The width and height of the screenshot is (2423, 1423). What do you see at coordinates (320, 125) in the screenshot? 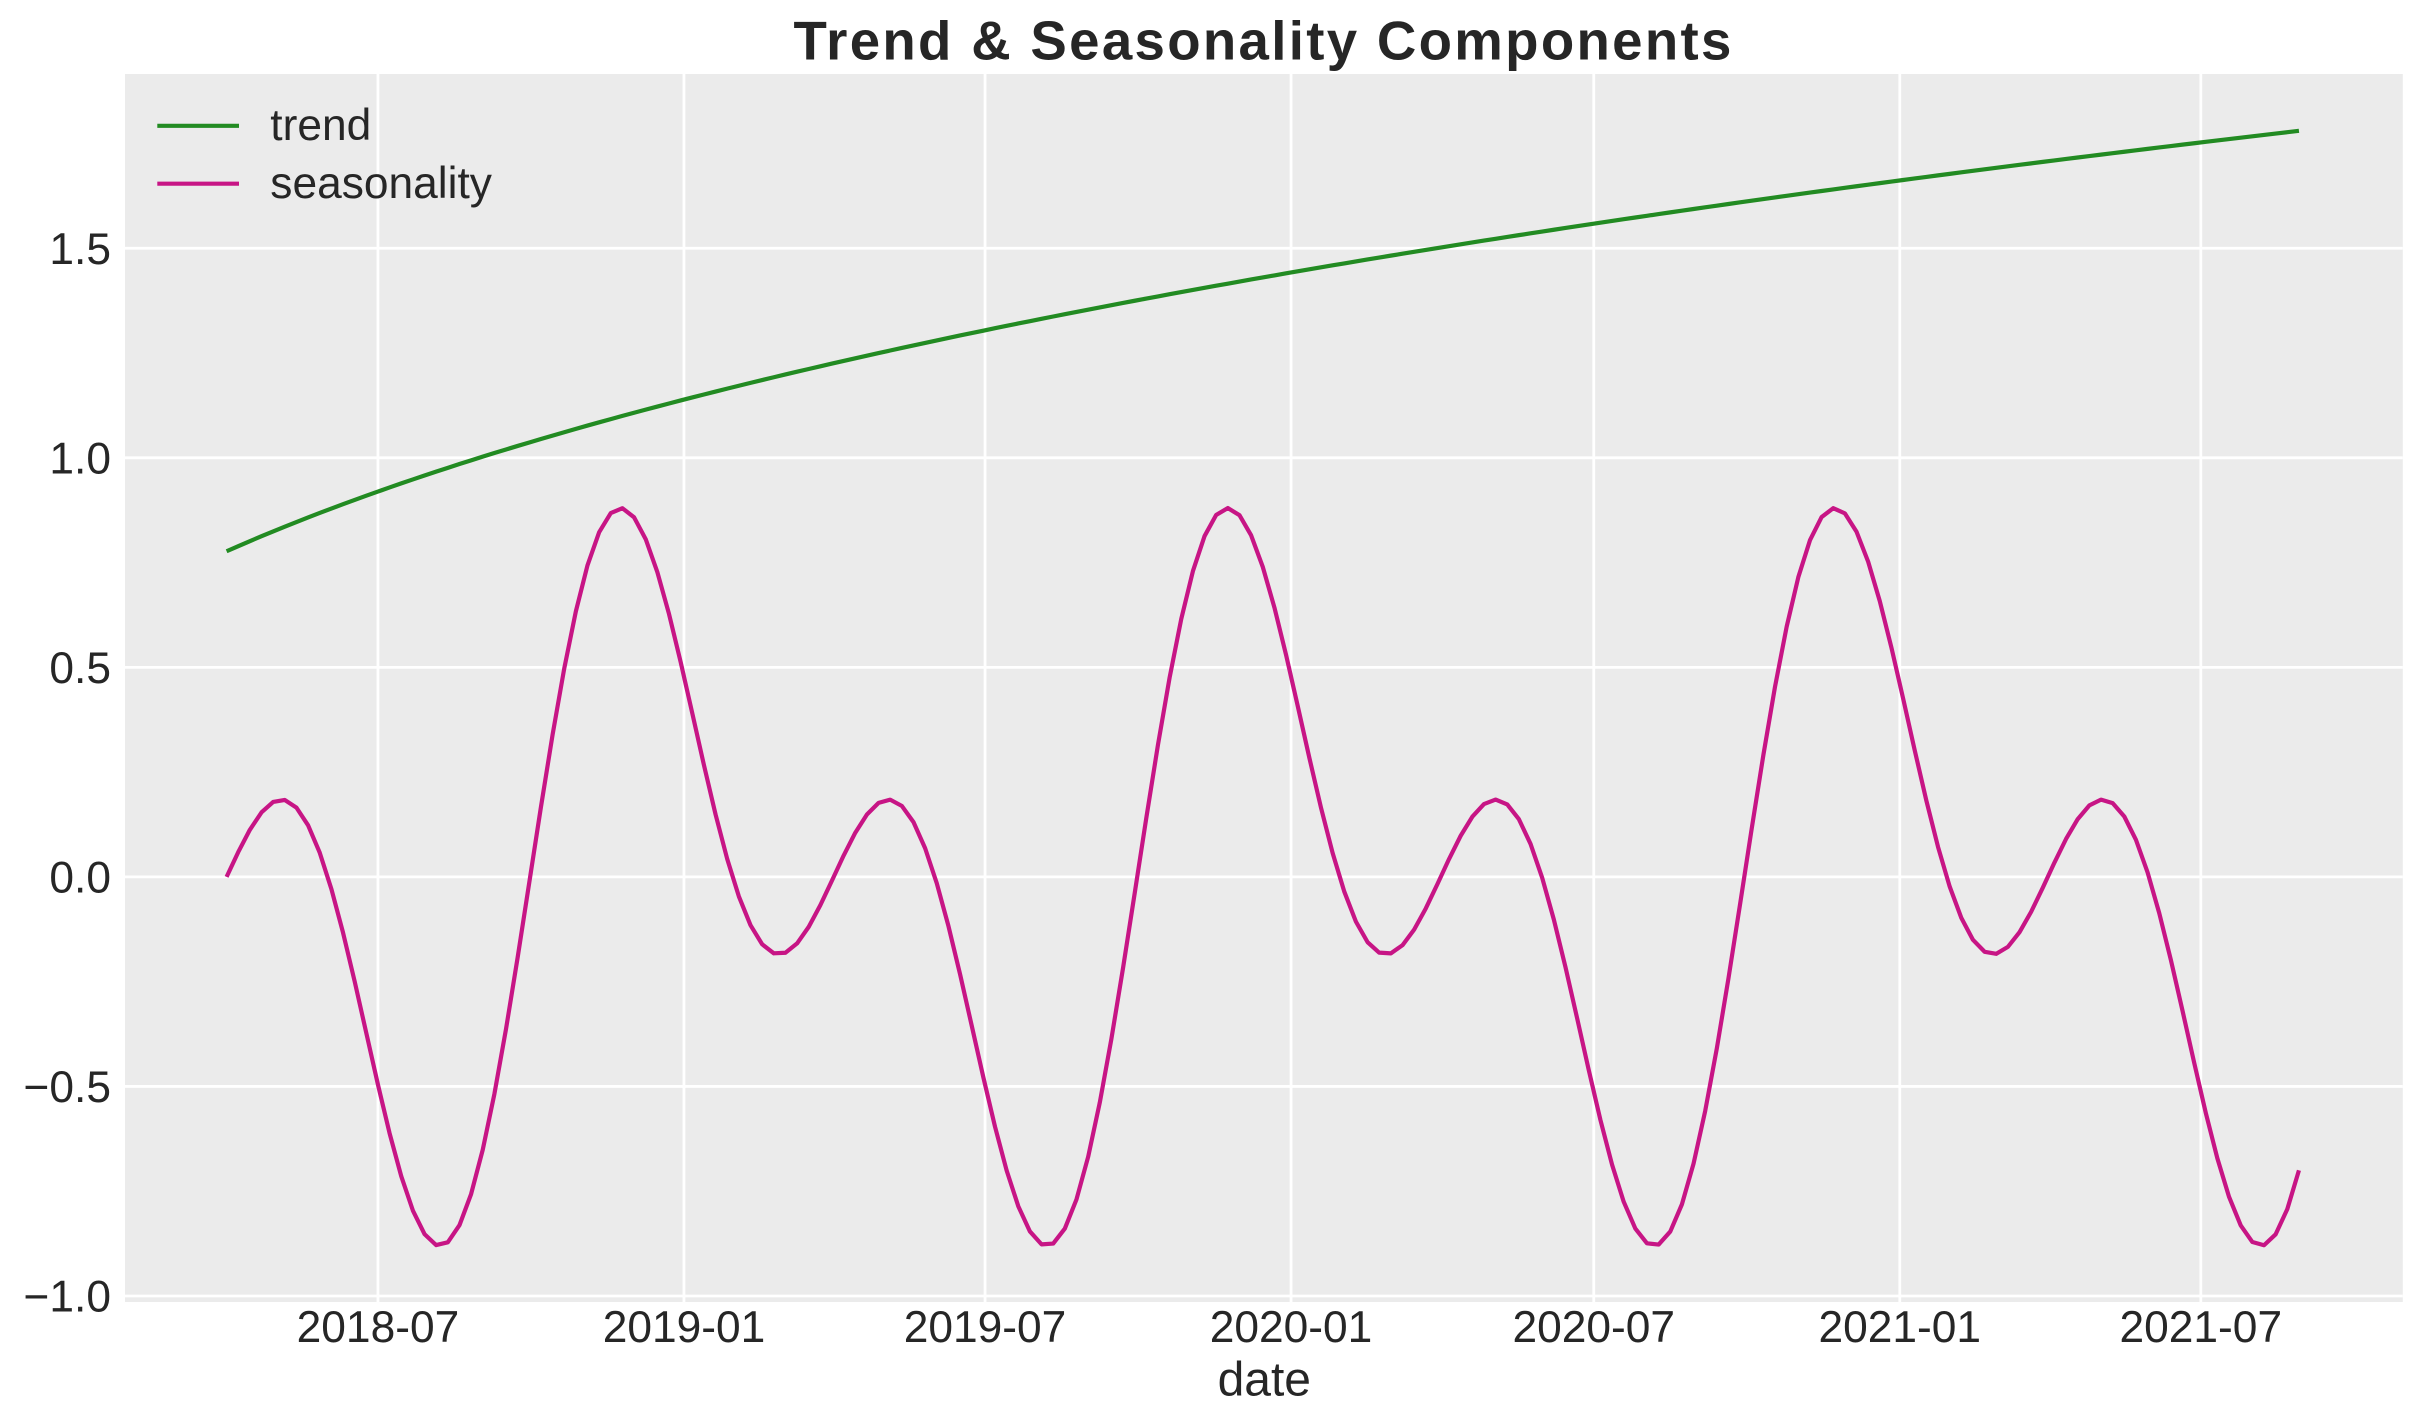
I see `svg-text: trend` at bounding box center [320, 125].